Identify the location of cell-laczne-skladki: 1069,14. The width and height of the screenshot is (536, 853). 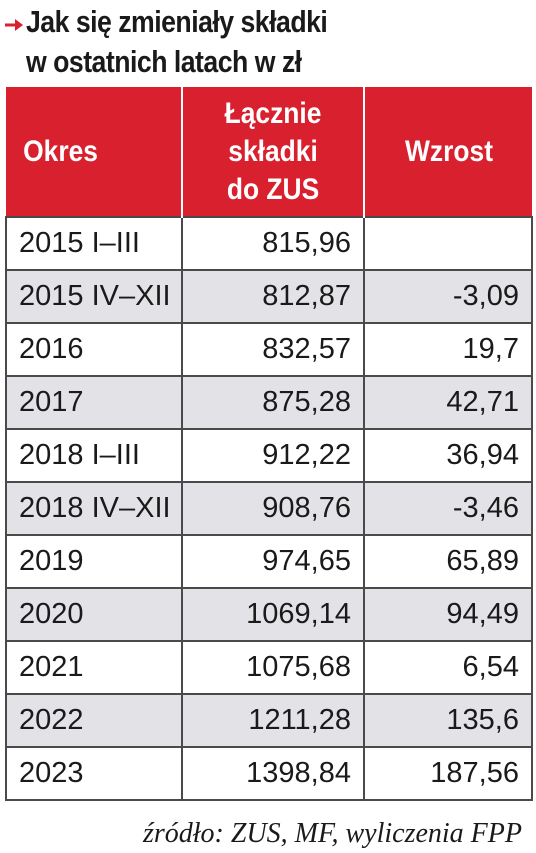
(273, 614).